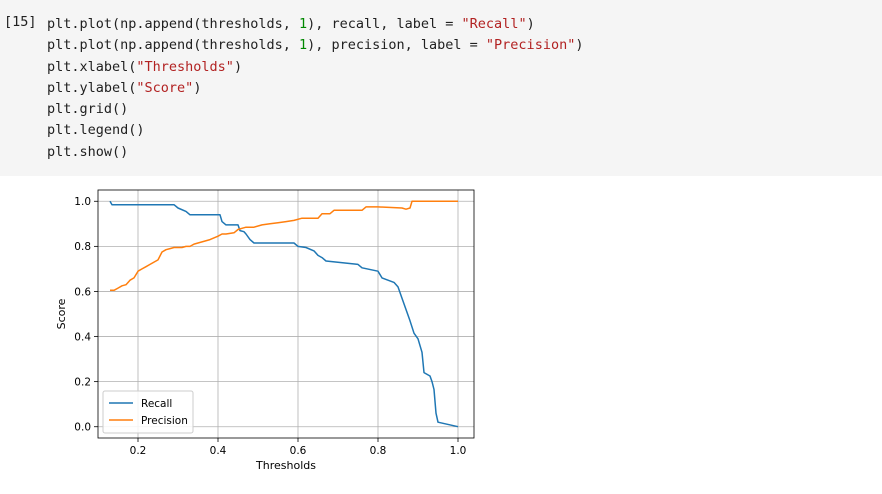 This screenshot has width=882, height=494. Describe the element at coordinates (284, 246) in the screenshot. I see `series-line-precision` at that location.